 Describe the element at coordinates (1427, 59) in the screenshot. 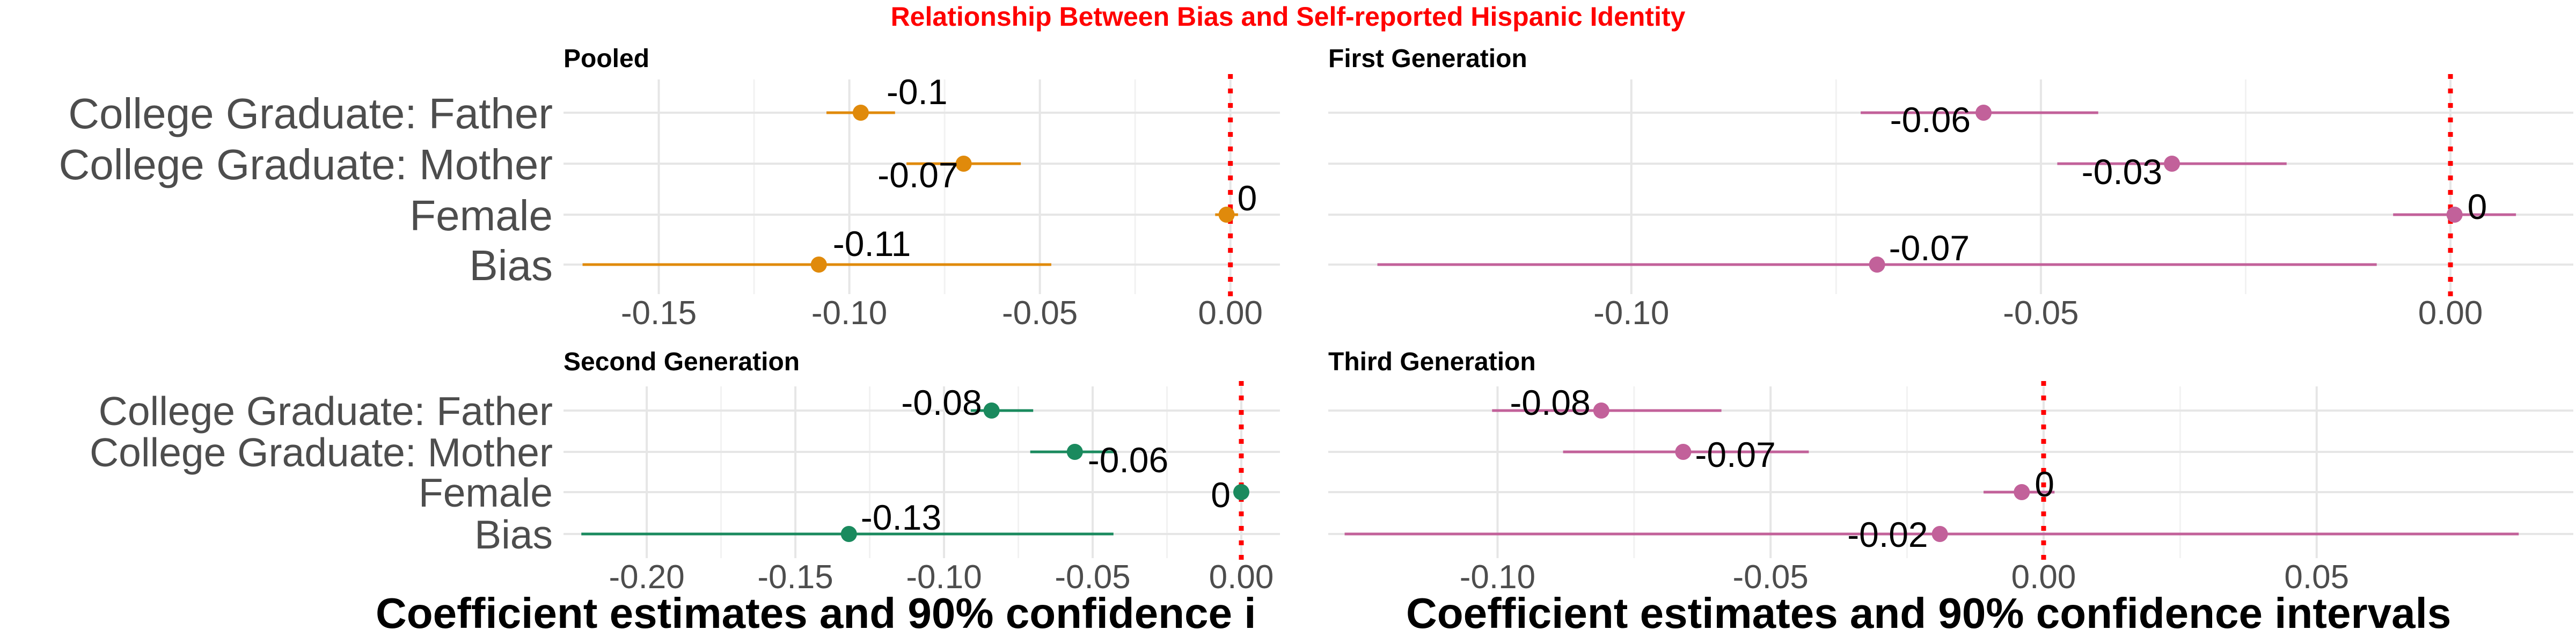

I see `panel-title: First Generation` at that location.